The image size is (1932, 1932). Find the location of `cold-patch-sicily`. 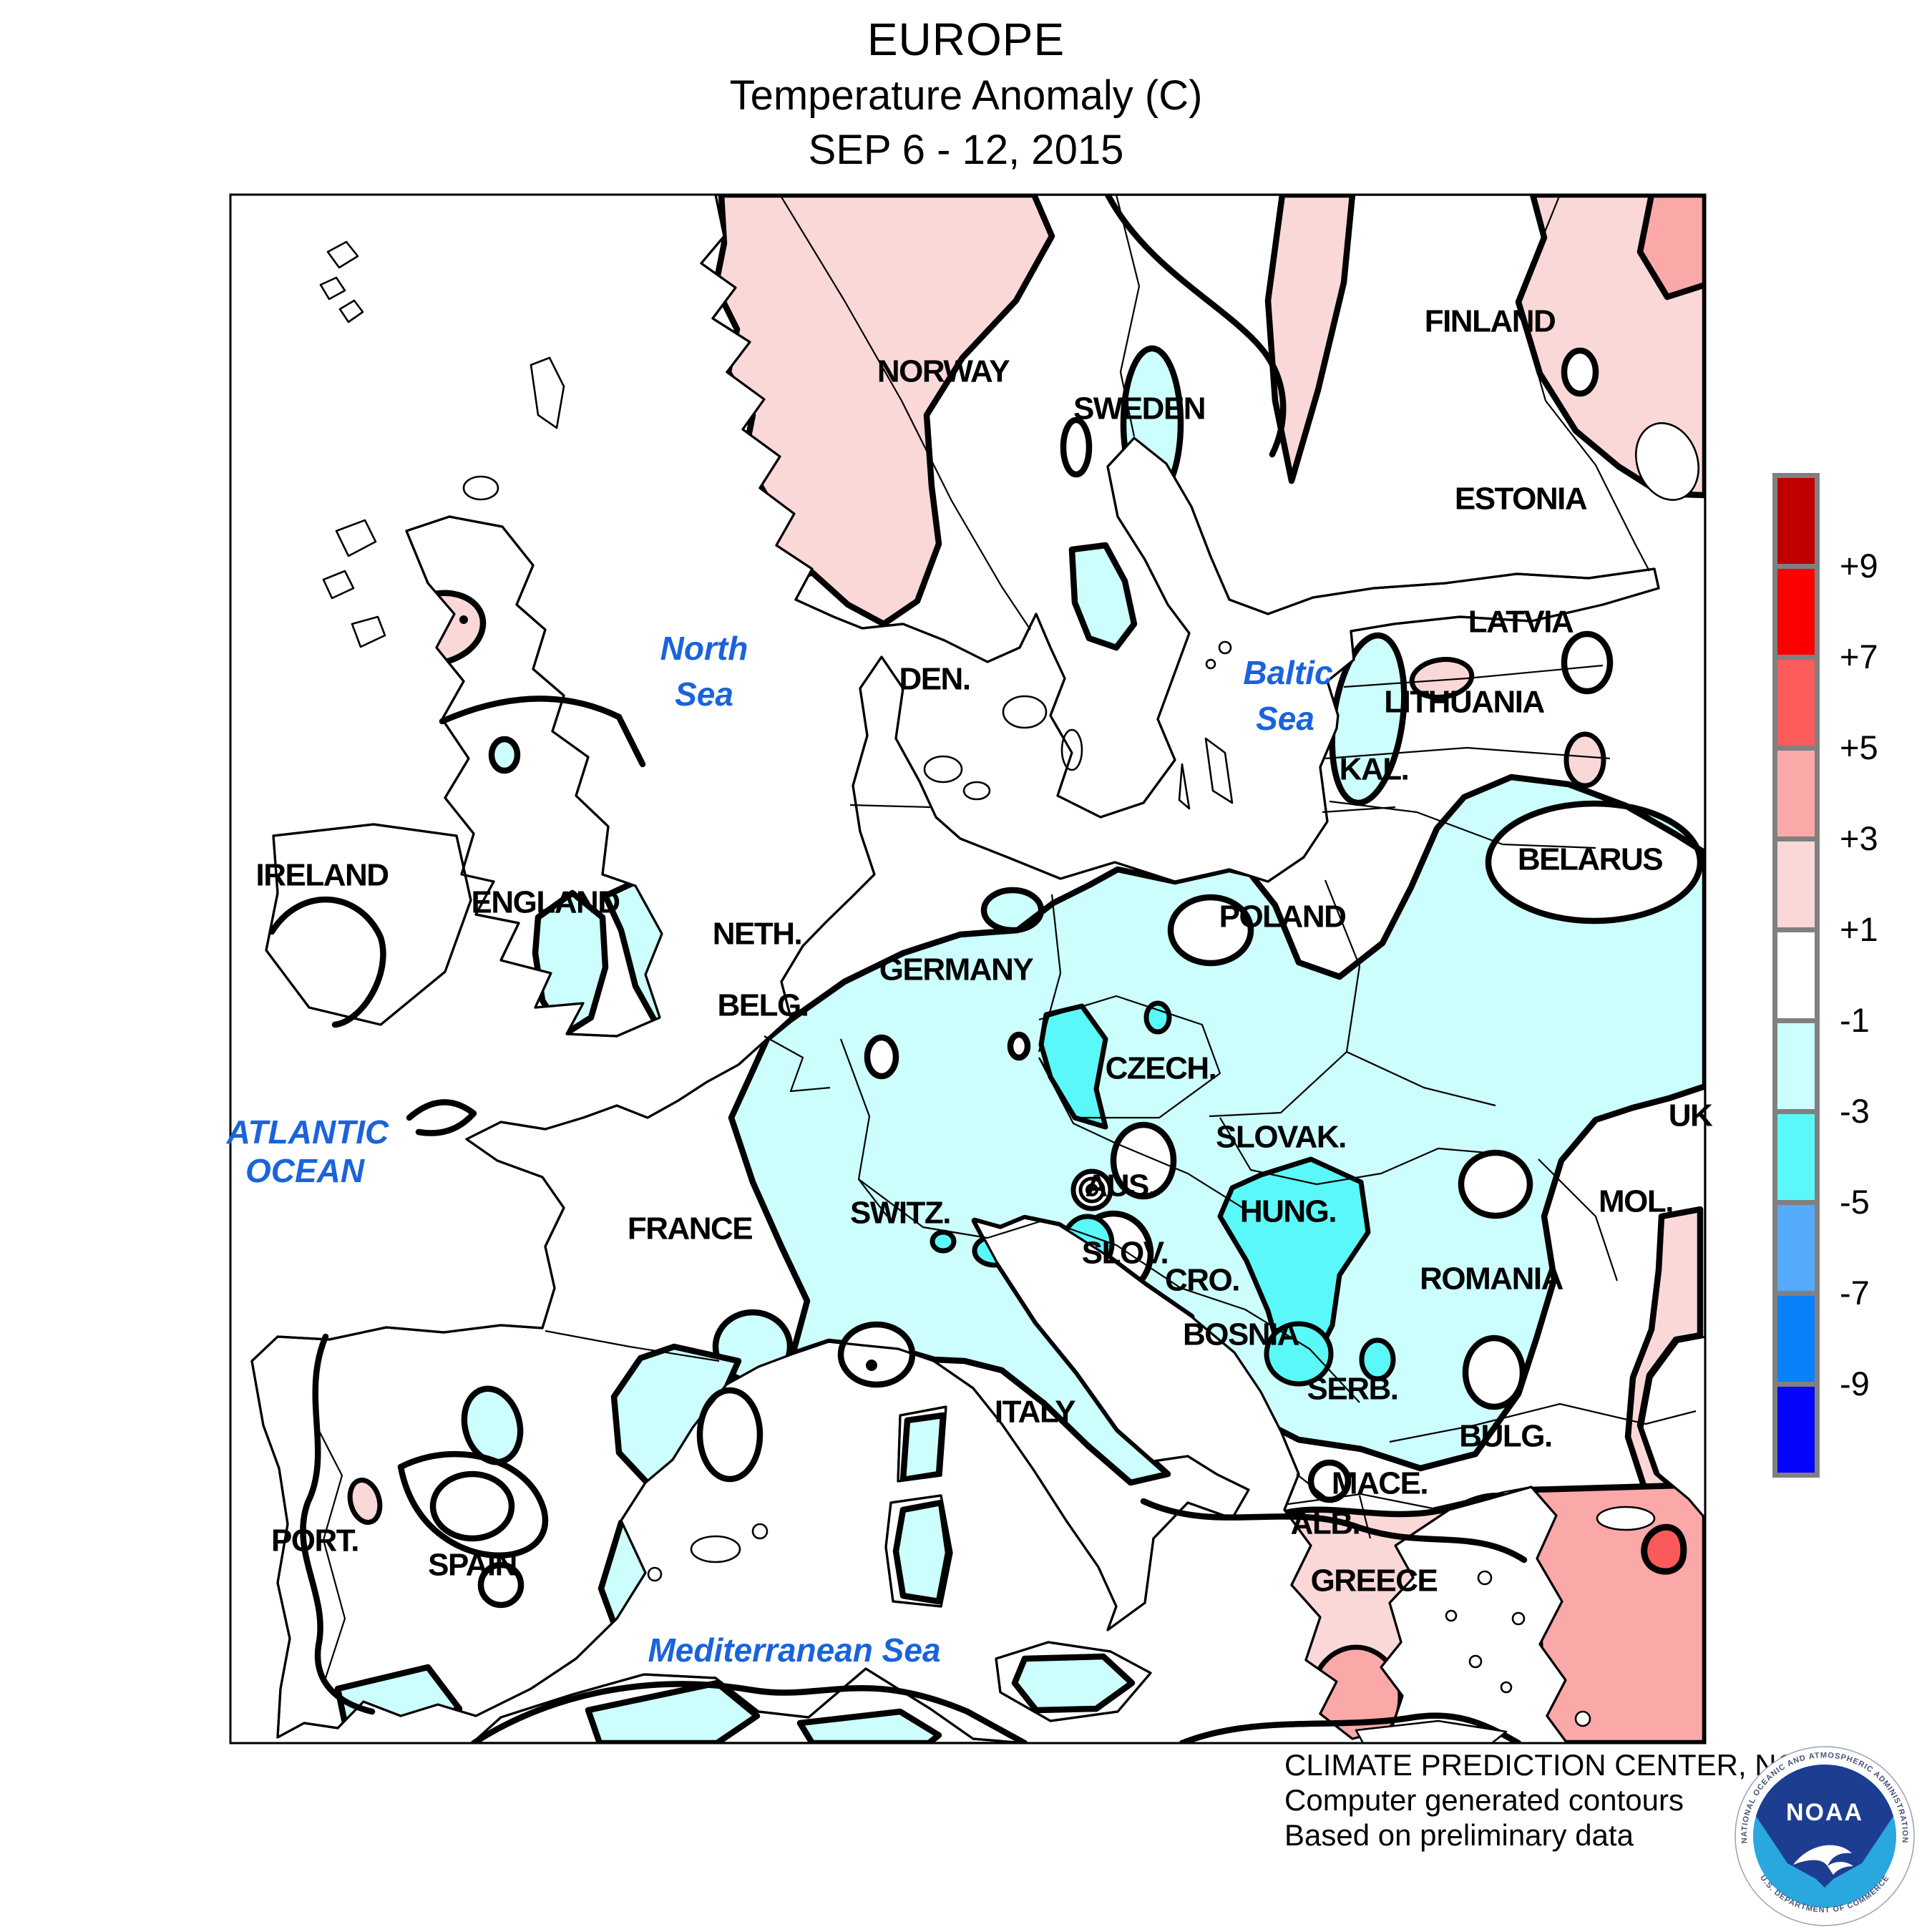

cold-patch-sicily is located at coordinates (1073, 1683).